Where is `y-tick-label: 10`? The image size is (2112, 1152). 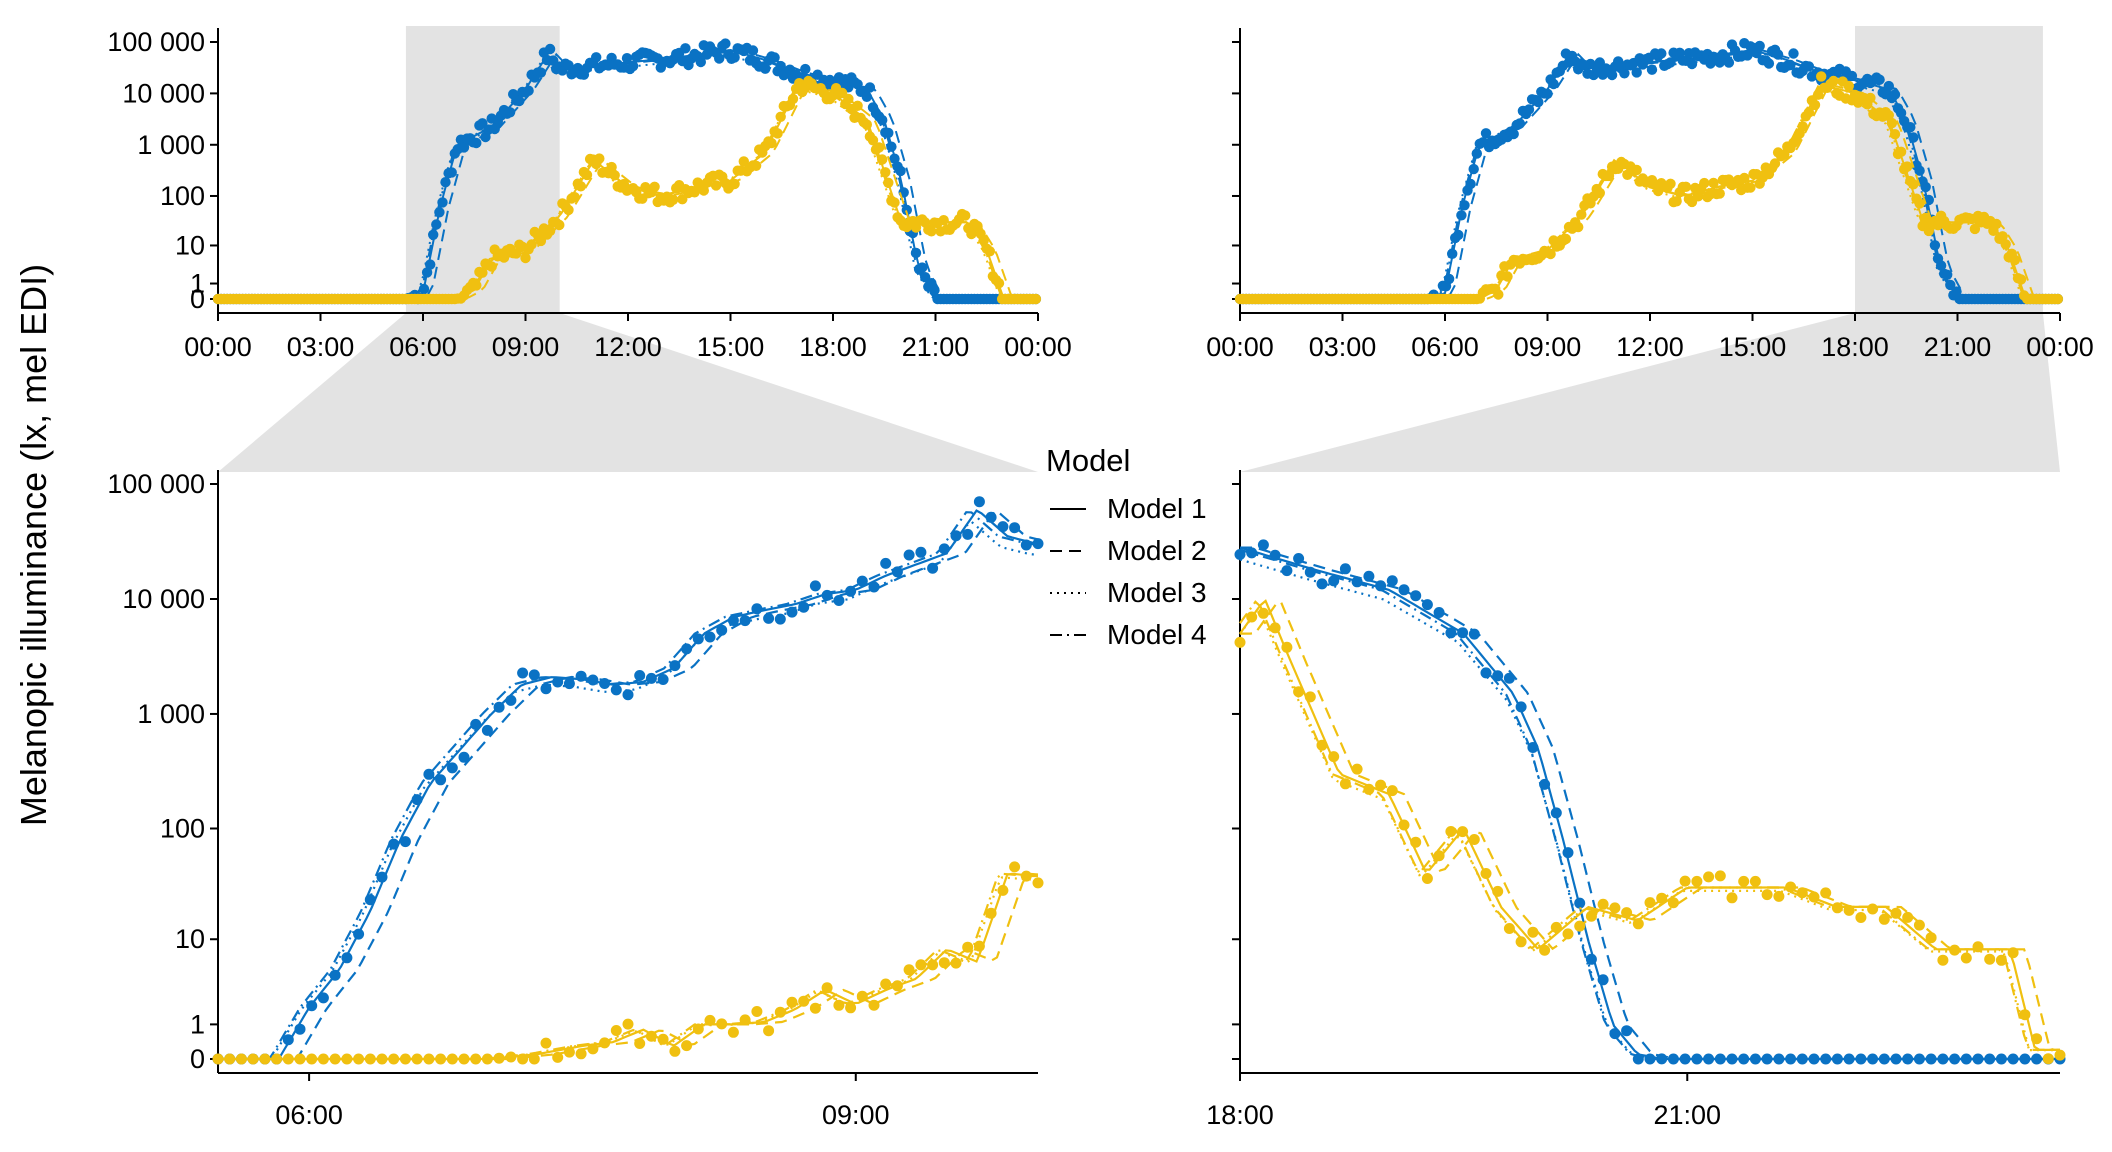
y-tick-label: 10 is located at coordinates (190, 245).